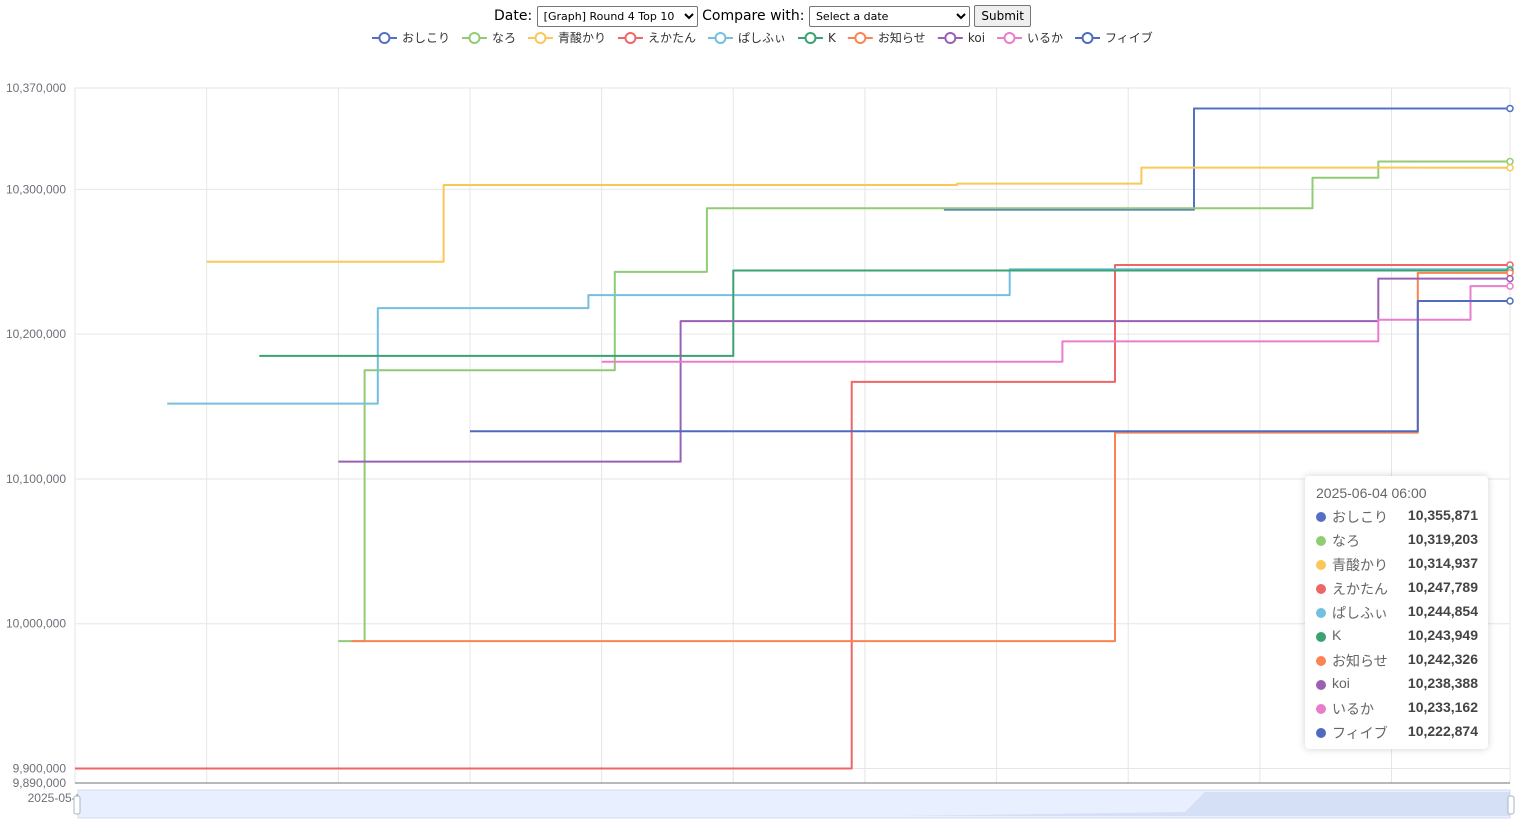 This screenshot has height=832, width=1525. I want to click on data-zoom-slider, so click(794, 804).